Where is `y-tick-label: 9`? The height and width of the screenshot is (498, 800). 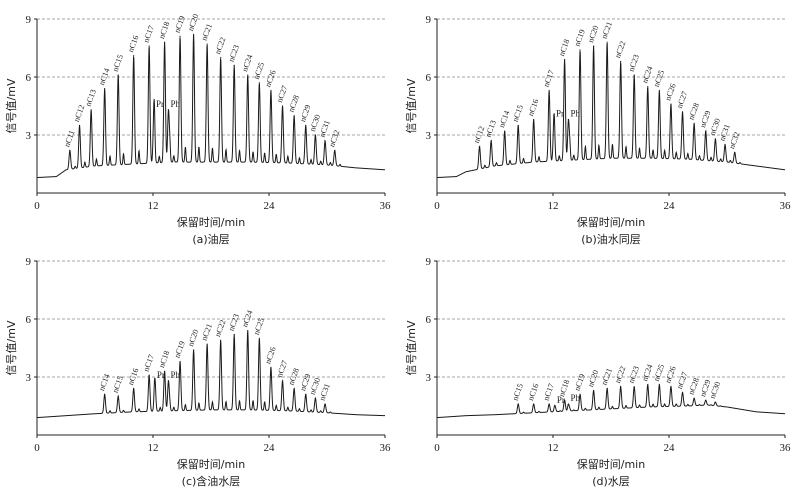
y-tick-label: 9 is located at coordinates (429, 20).